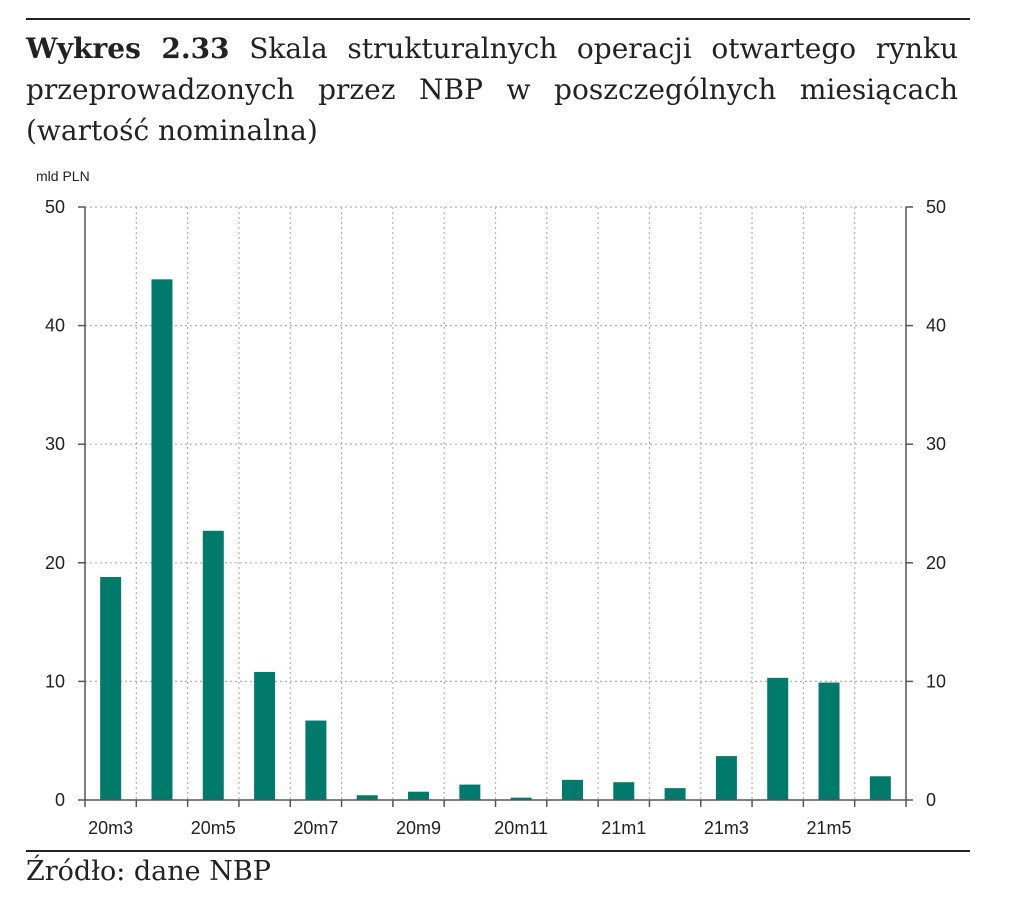 The width and height of the screenshot is (1024, 904). What do you see at coordinates (55, 681) in the screenshot?
I see `y-tick-label-left: 10` at bounding box center [55, 681].